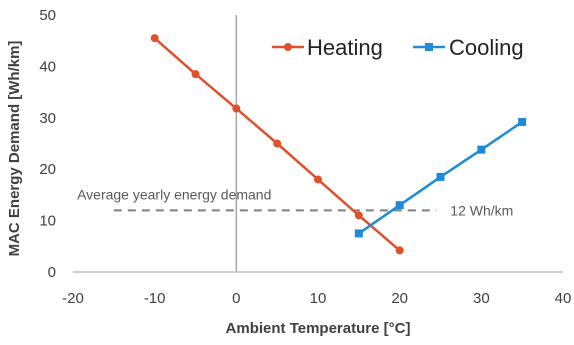  I want to click on x-tick-label: -10, so click(155, 298).